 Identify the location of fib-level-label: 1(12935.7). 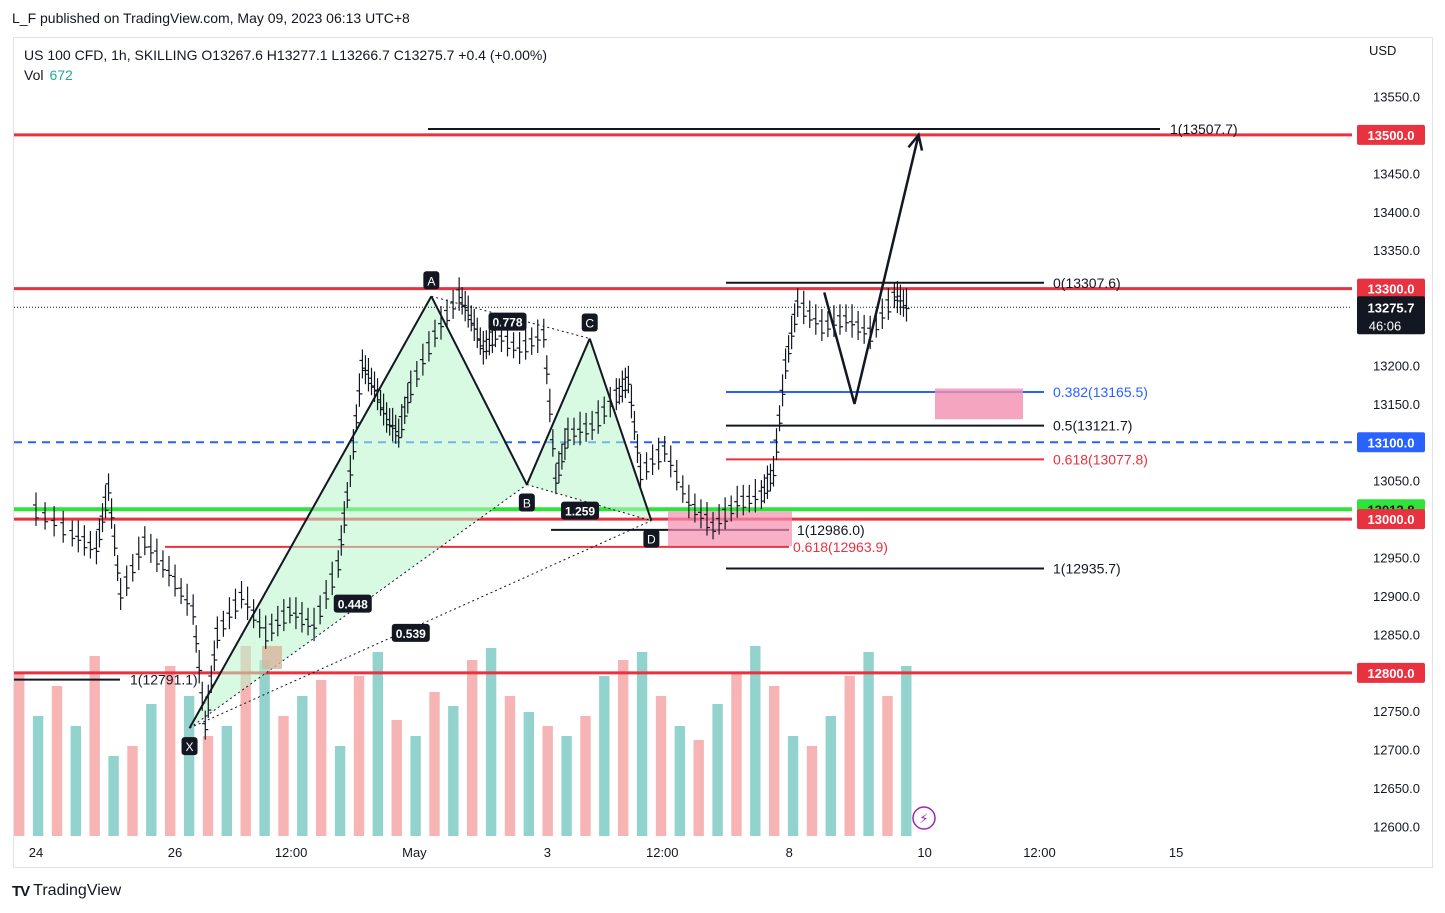
(1087, 569).